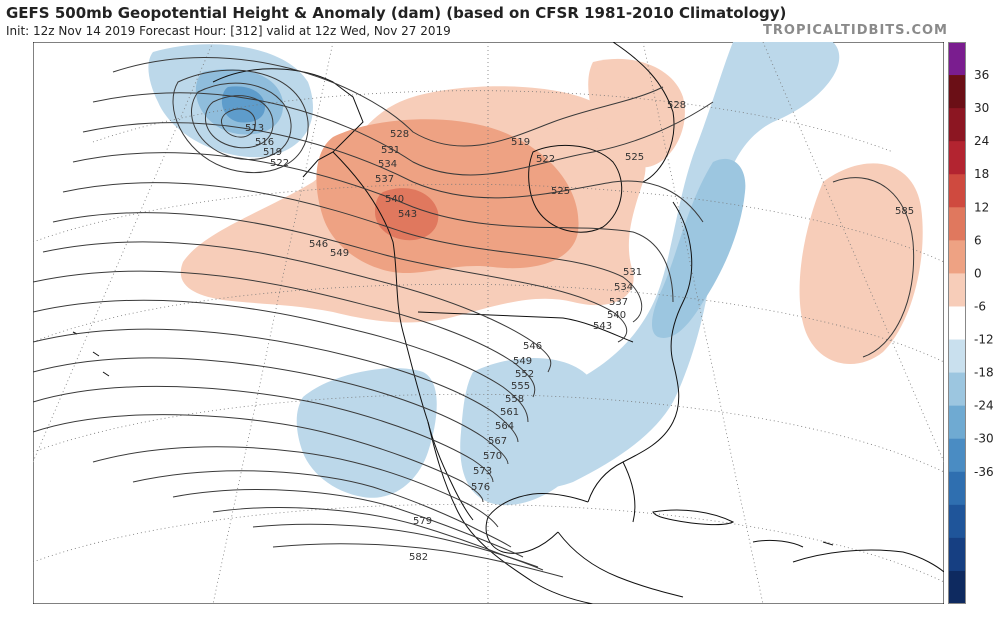  Describe the element at coordinates (407, 214) in the screenshot. I see `positive-anomaly-canada-center` at that location.